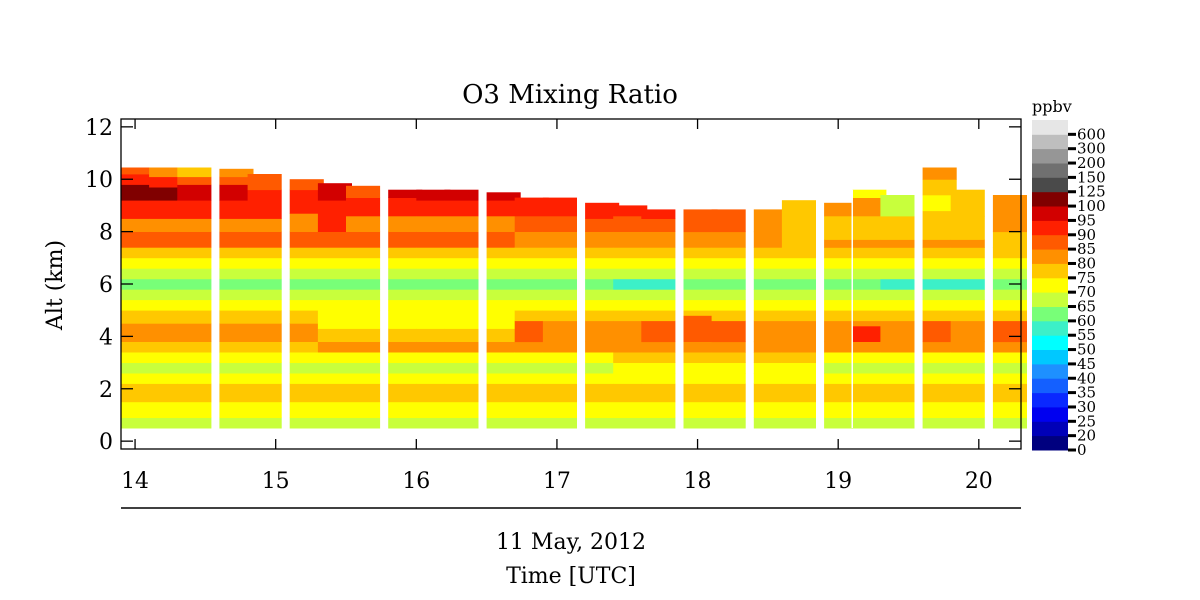 This screenshot has width=1200, height=600. Describe the element at coordinates (1086, 220) in the screenshot. I see `colorbar-tick-label: 95` at that location.